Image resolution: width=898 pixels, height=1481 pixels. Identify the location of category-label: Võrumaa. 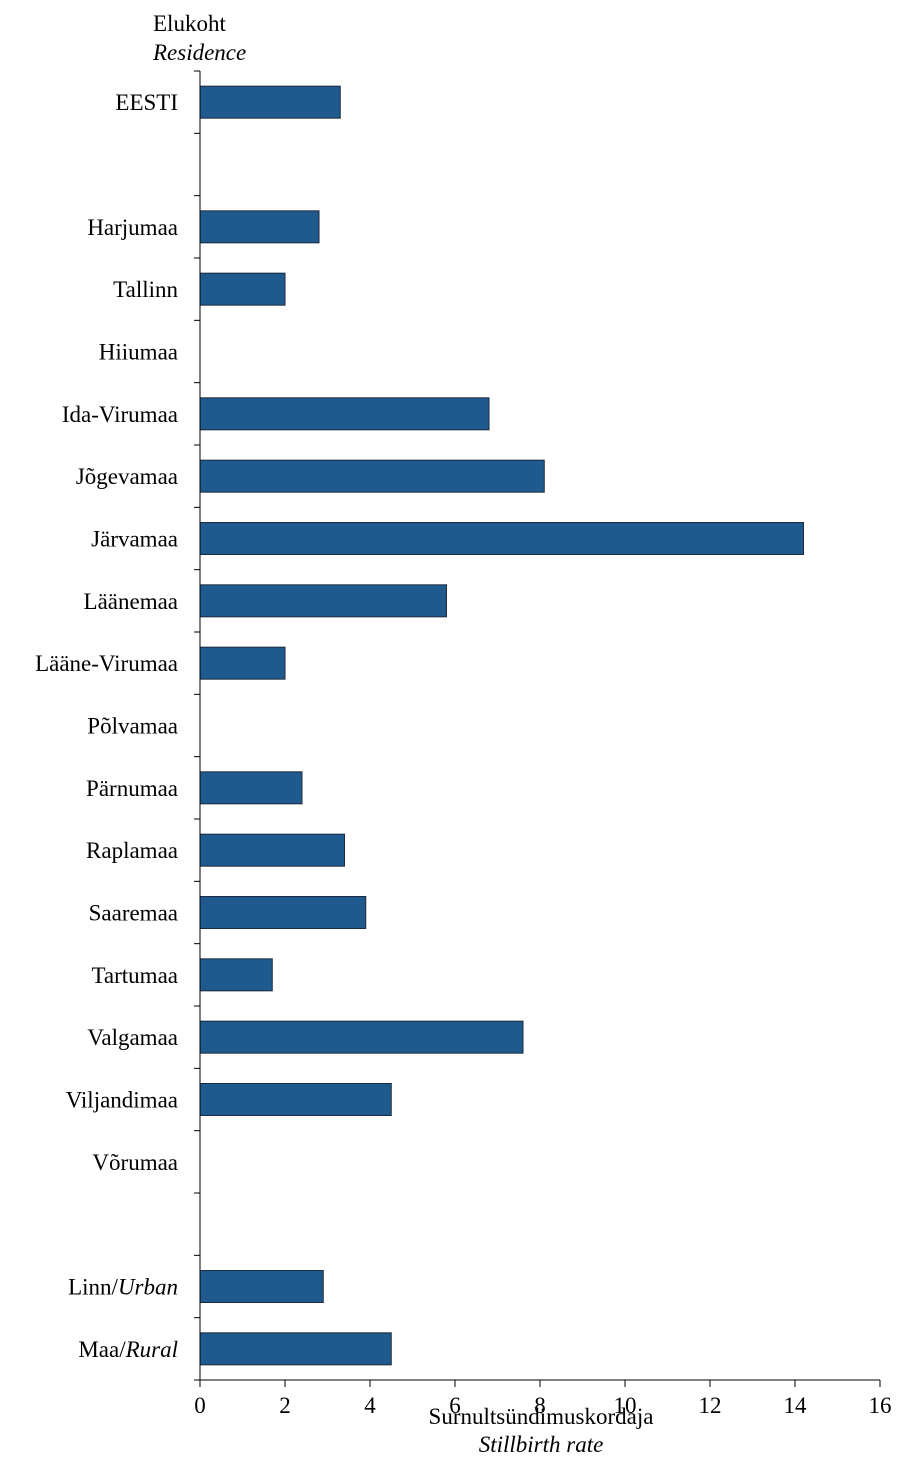
(135, 1162).